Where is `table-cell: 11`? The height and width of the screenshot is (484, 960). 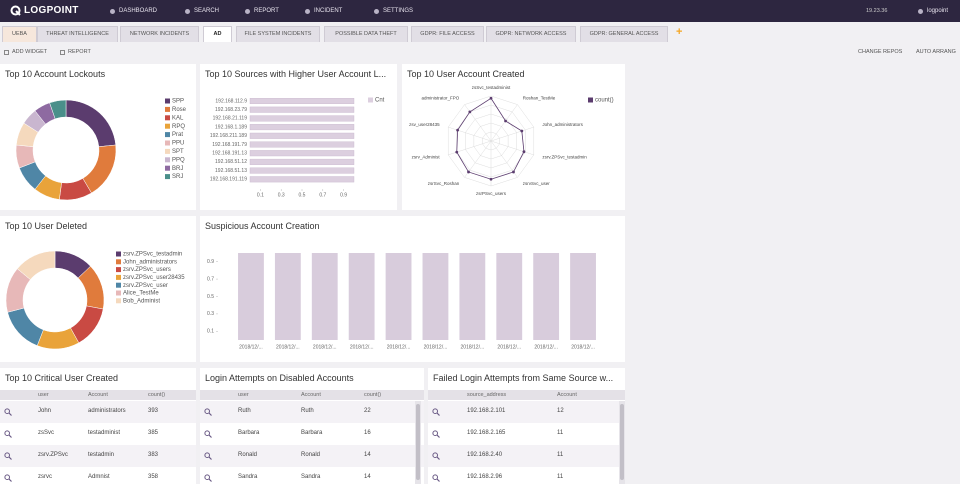
table-cell: 11 is located at coordinates (560, 455).